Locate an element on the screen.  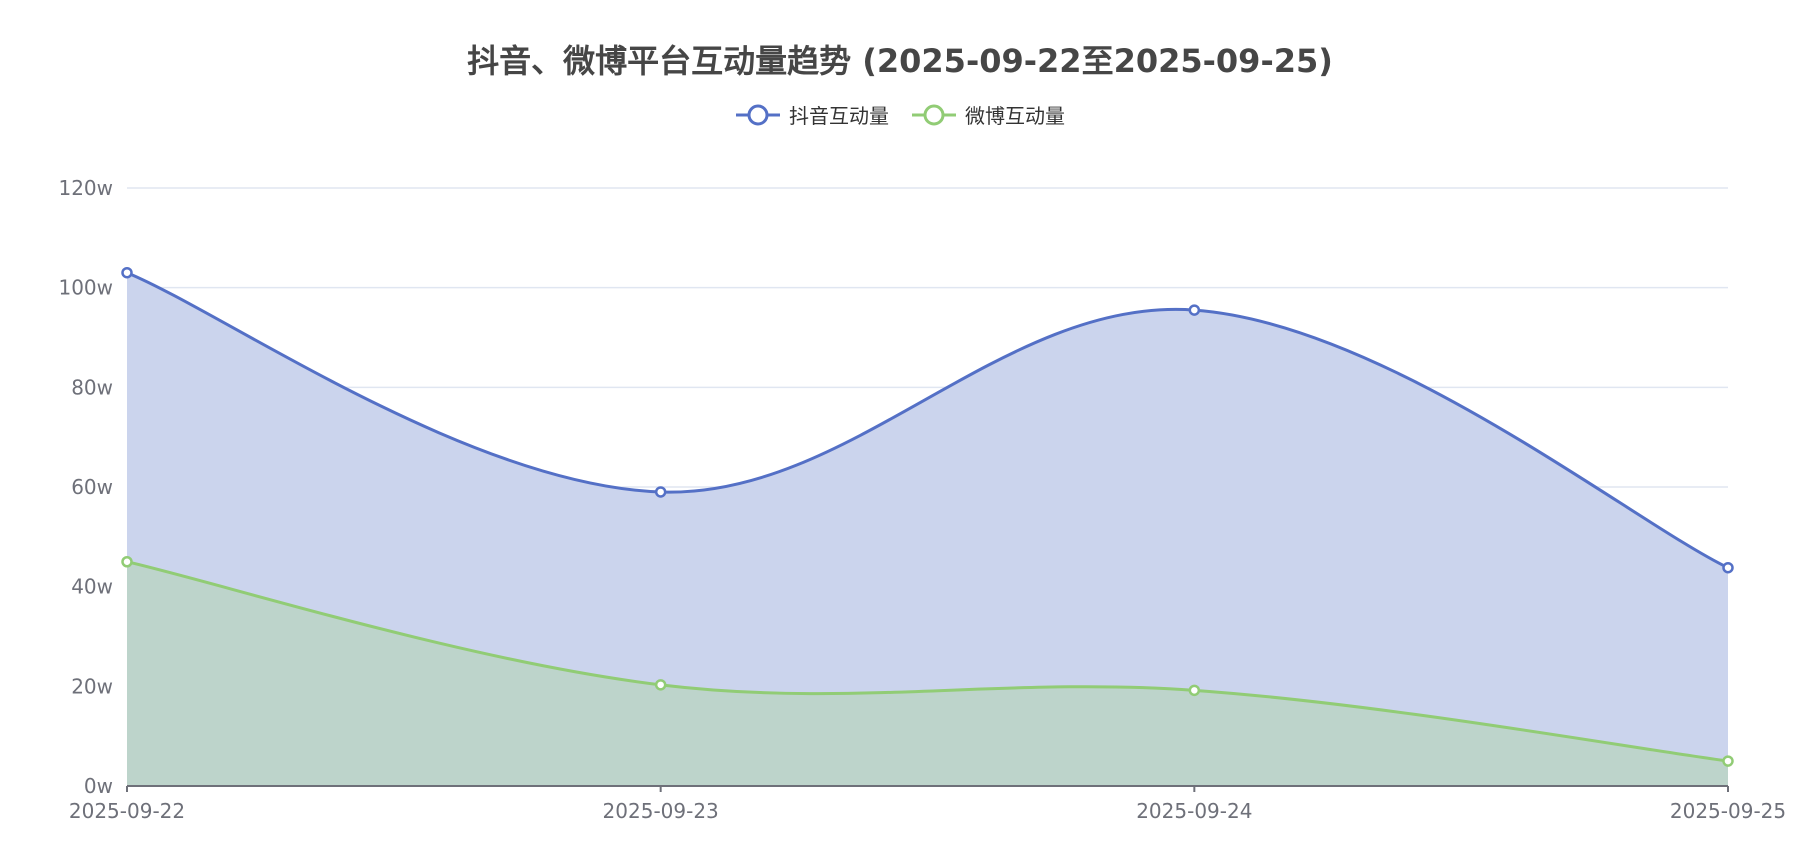
y-tick-label: 60w is located at coordinates (92, 487).